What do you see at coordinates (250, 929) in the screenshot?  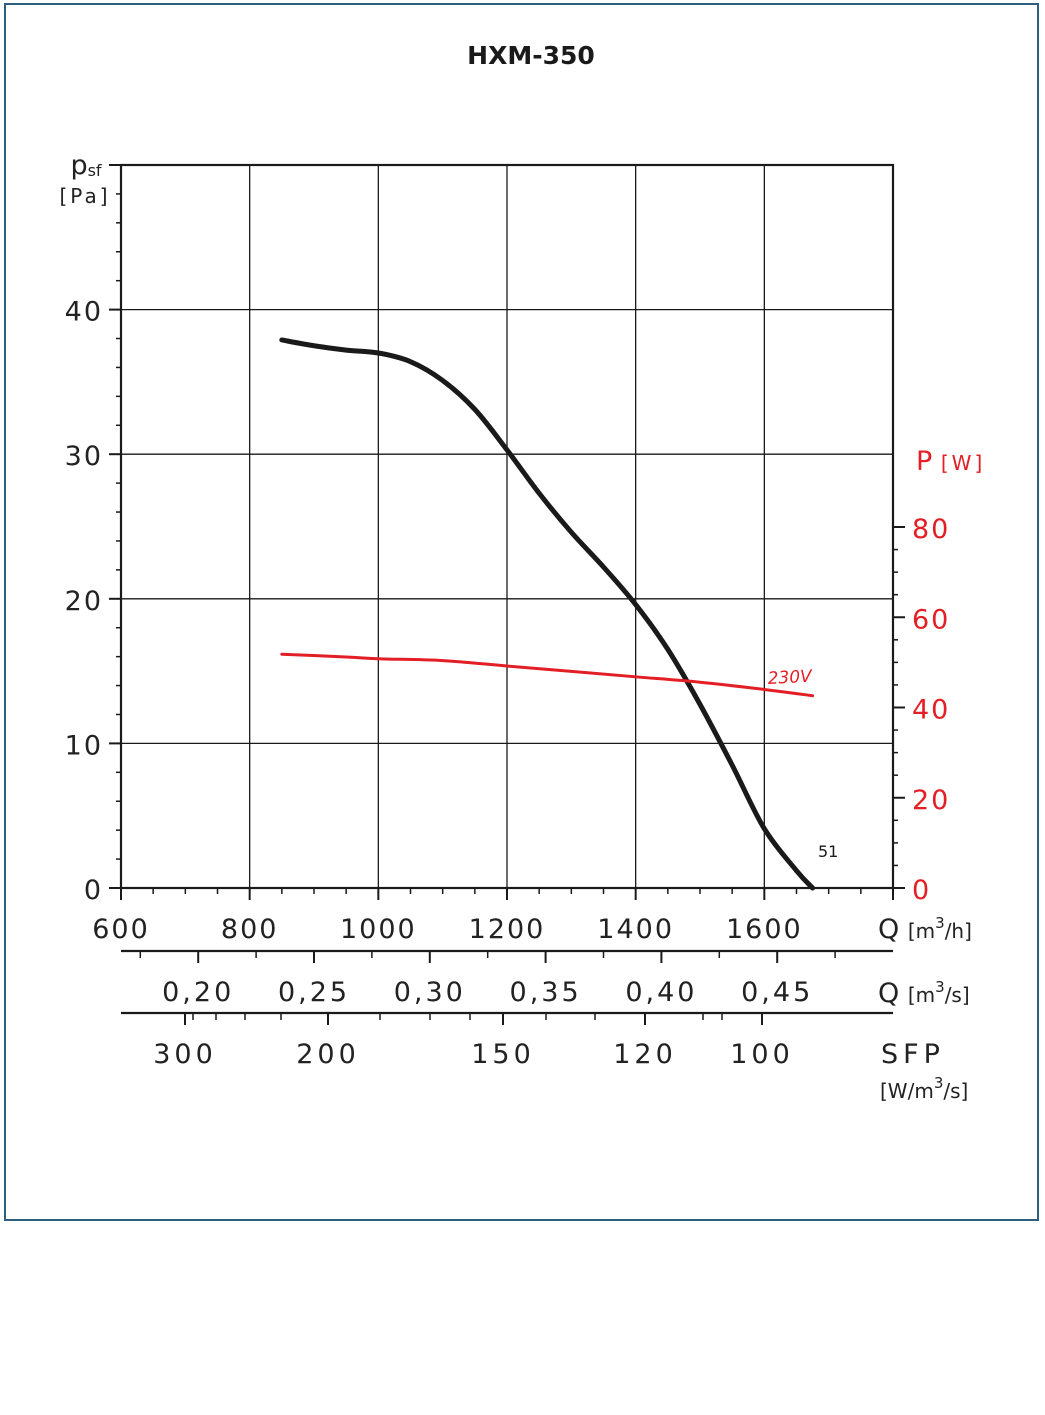 I see `x-axis-tick-label: 800` at bounding box center [250, 929].